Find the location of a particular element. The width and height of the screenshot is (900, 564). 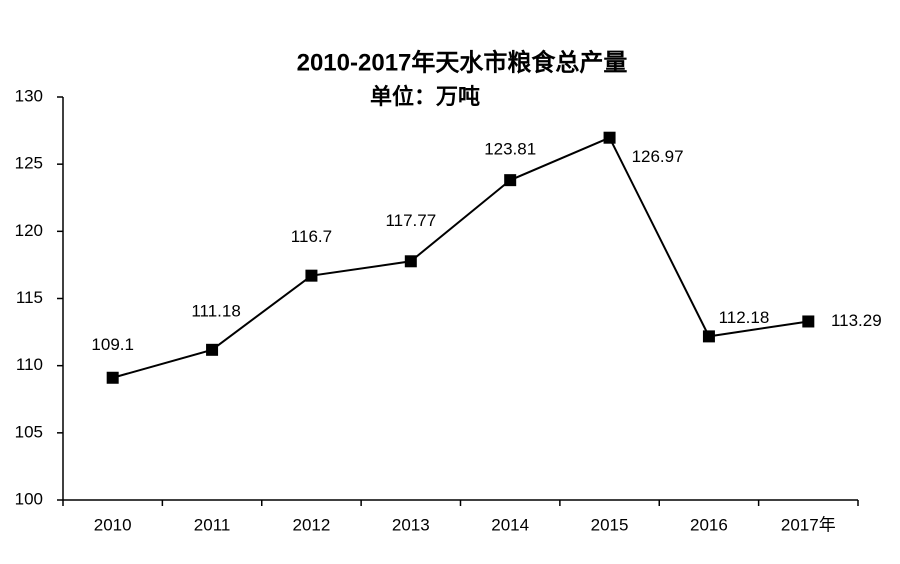

x-tick-label: 2013 is located at coordinates (411, 524).